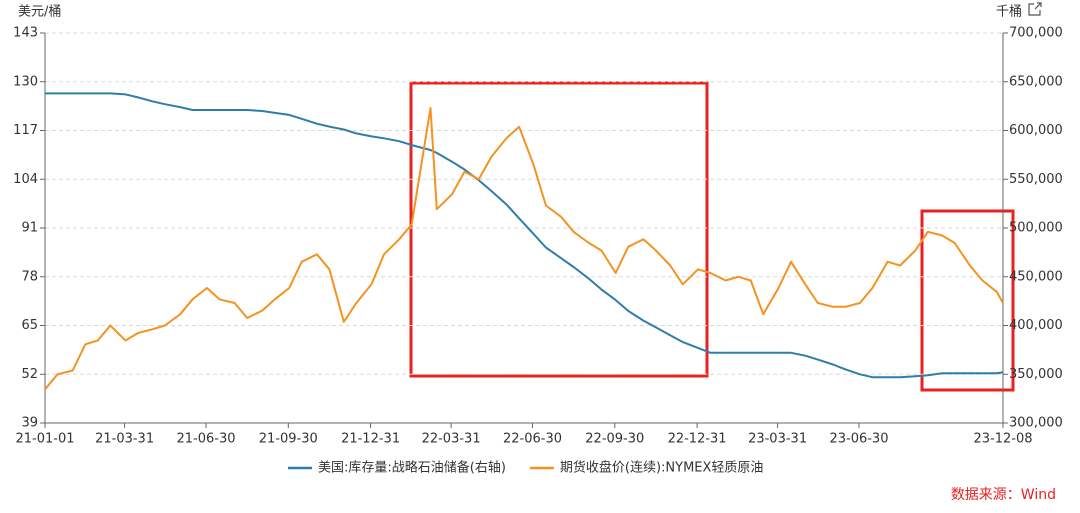 This screenshot has width=1080, height=513. What do you see at coordinates (1036, 423) in the screenshot?
I see `y2-tick-label: 300,000` at bounding box center [1036, 423].